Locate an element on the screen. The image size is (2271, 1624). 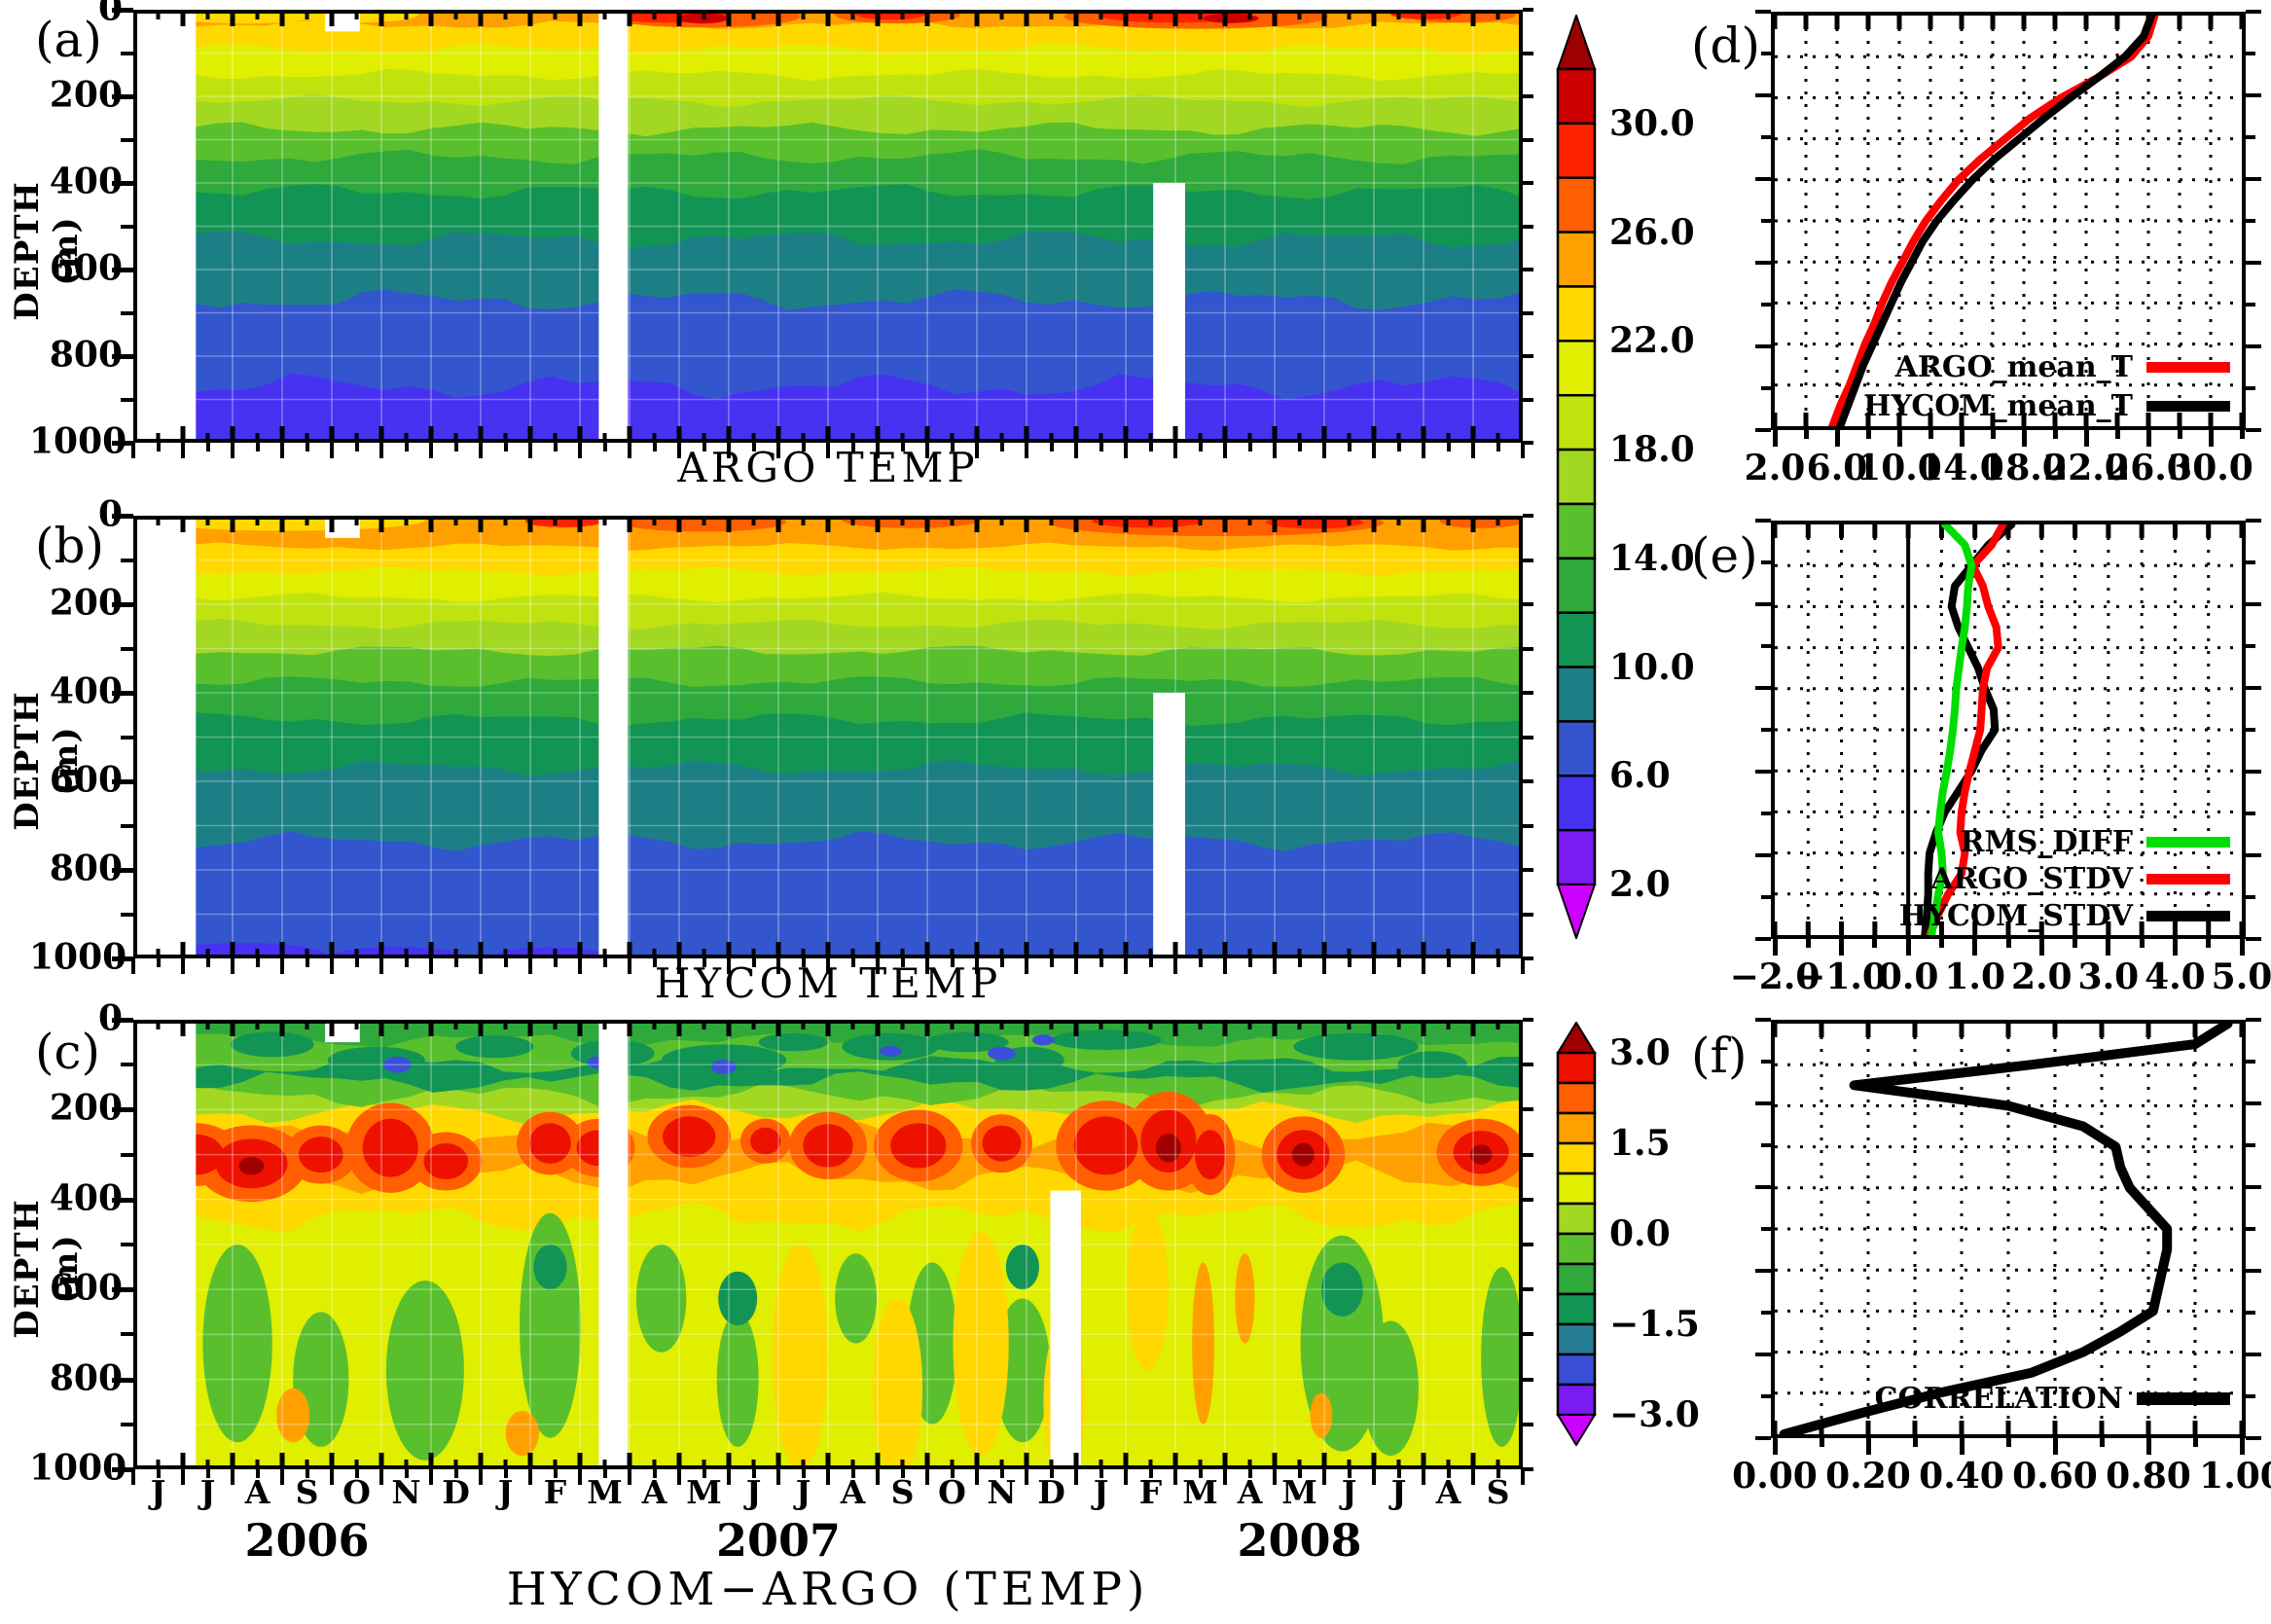
depth-tick-label: 800 is located at coordinates (86, 1377).